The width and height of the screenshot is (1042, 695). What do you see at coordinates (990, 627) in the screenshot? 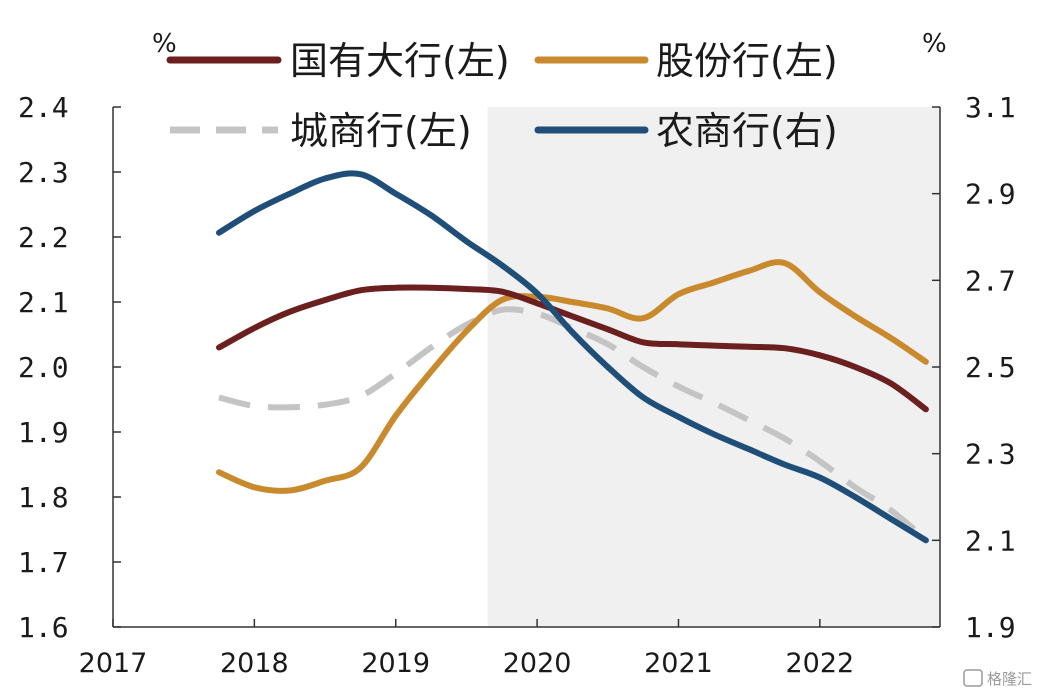
I see `right-tick-label: 1.9` at bounding box center [990, 627].